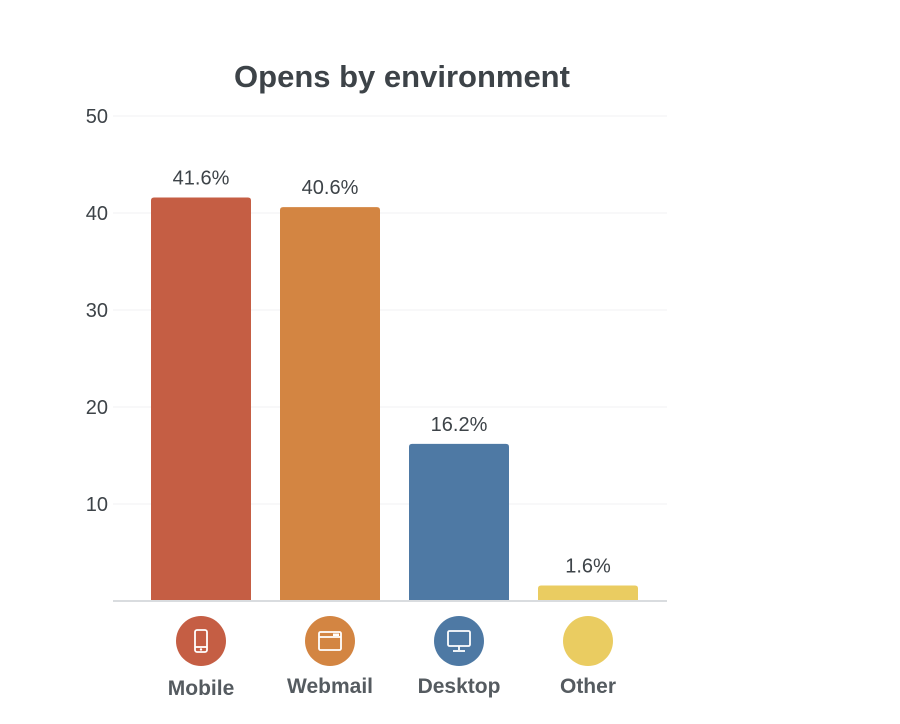 This screenshot has height=724, width=900. I want to click on y-tick-label: 30, so click(97, 311).